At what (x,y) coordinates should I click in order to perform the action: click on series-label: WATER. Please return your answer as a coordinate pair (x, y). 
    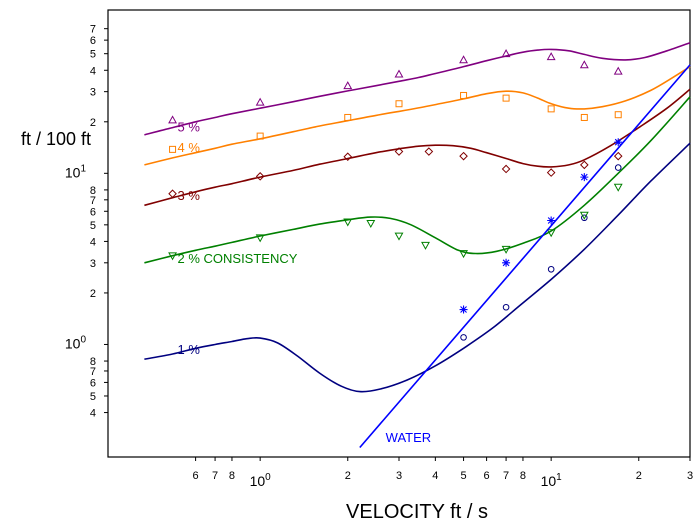
    Looking at the image, I should click on (409, 437).